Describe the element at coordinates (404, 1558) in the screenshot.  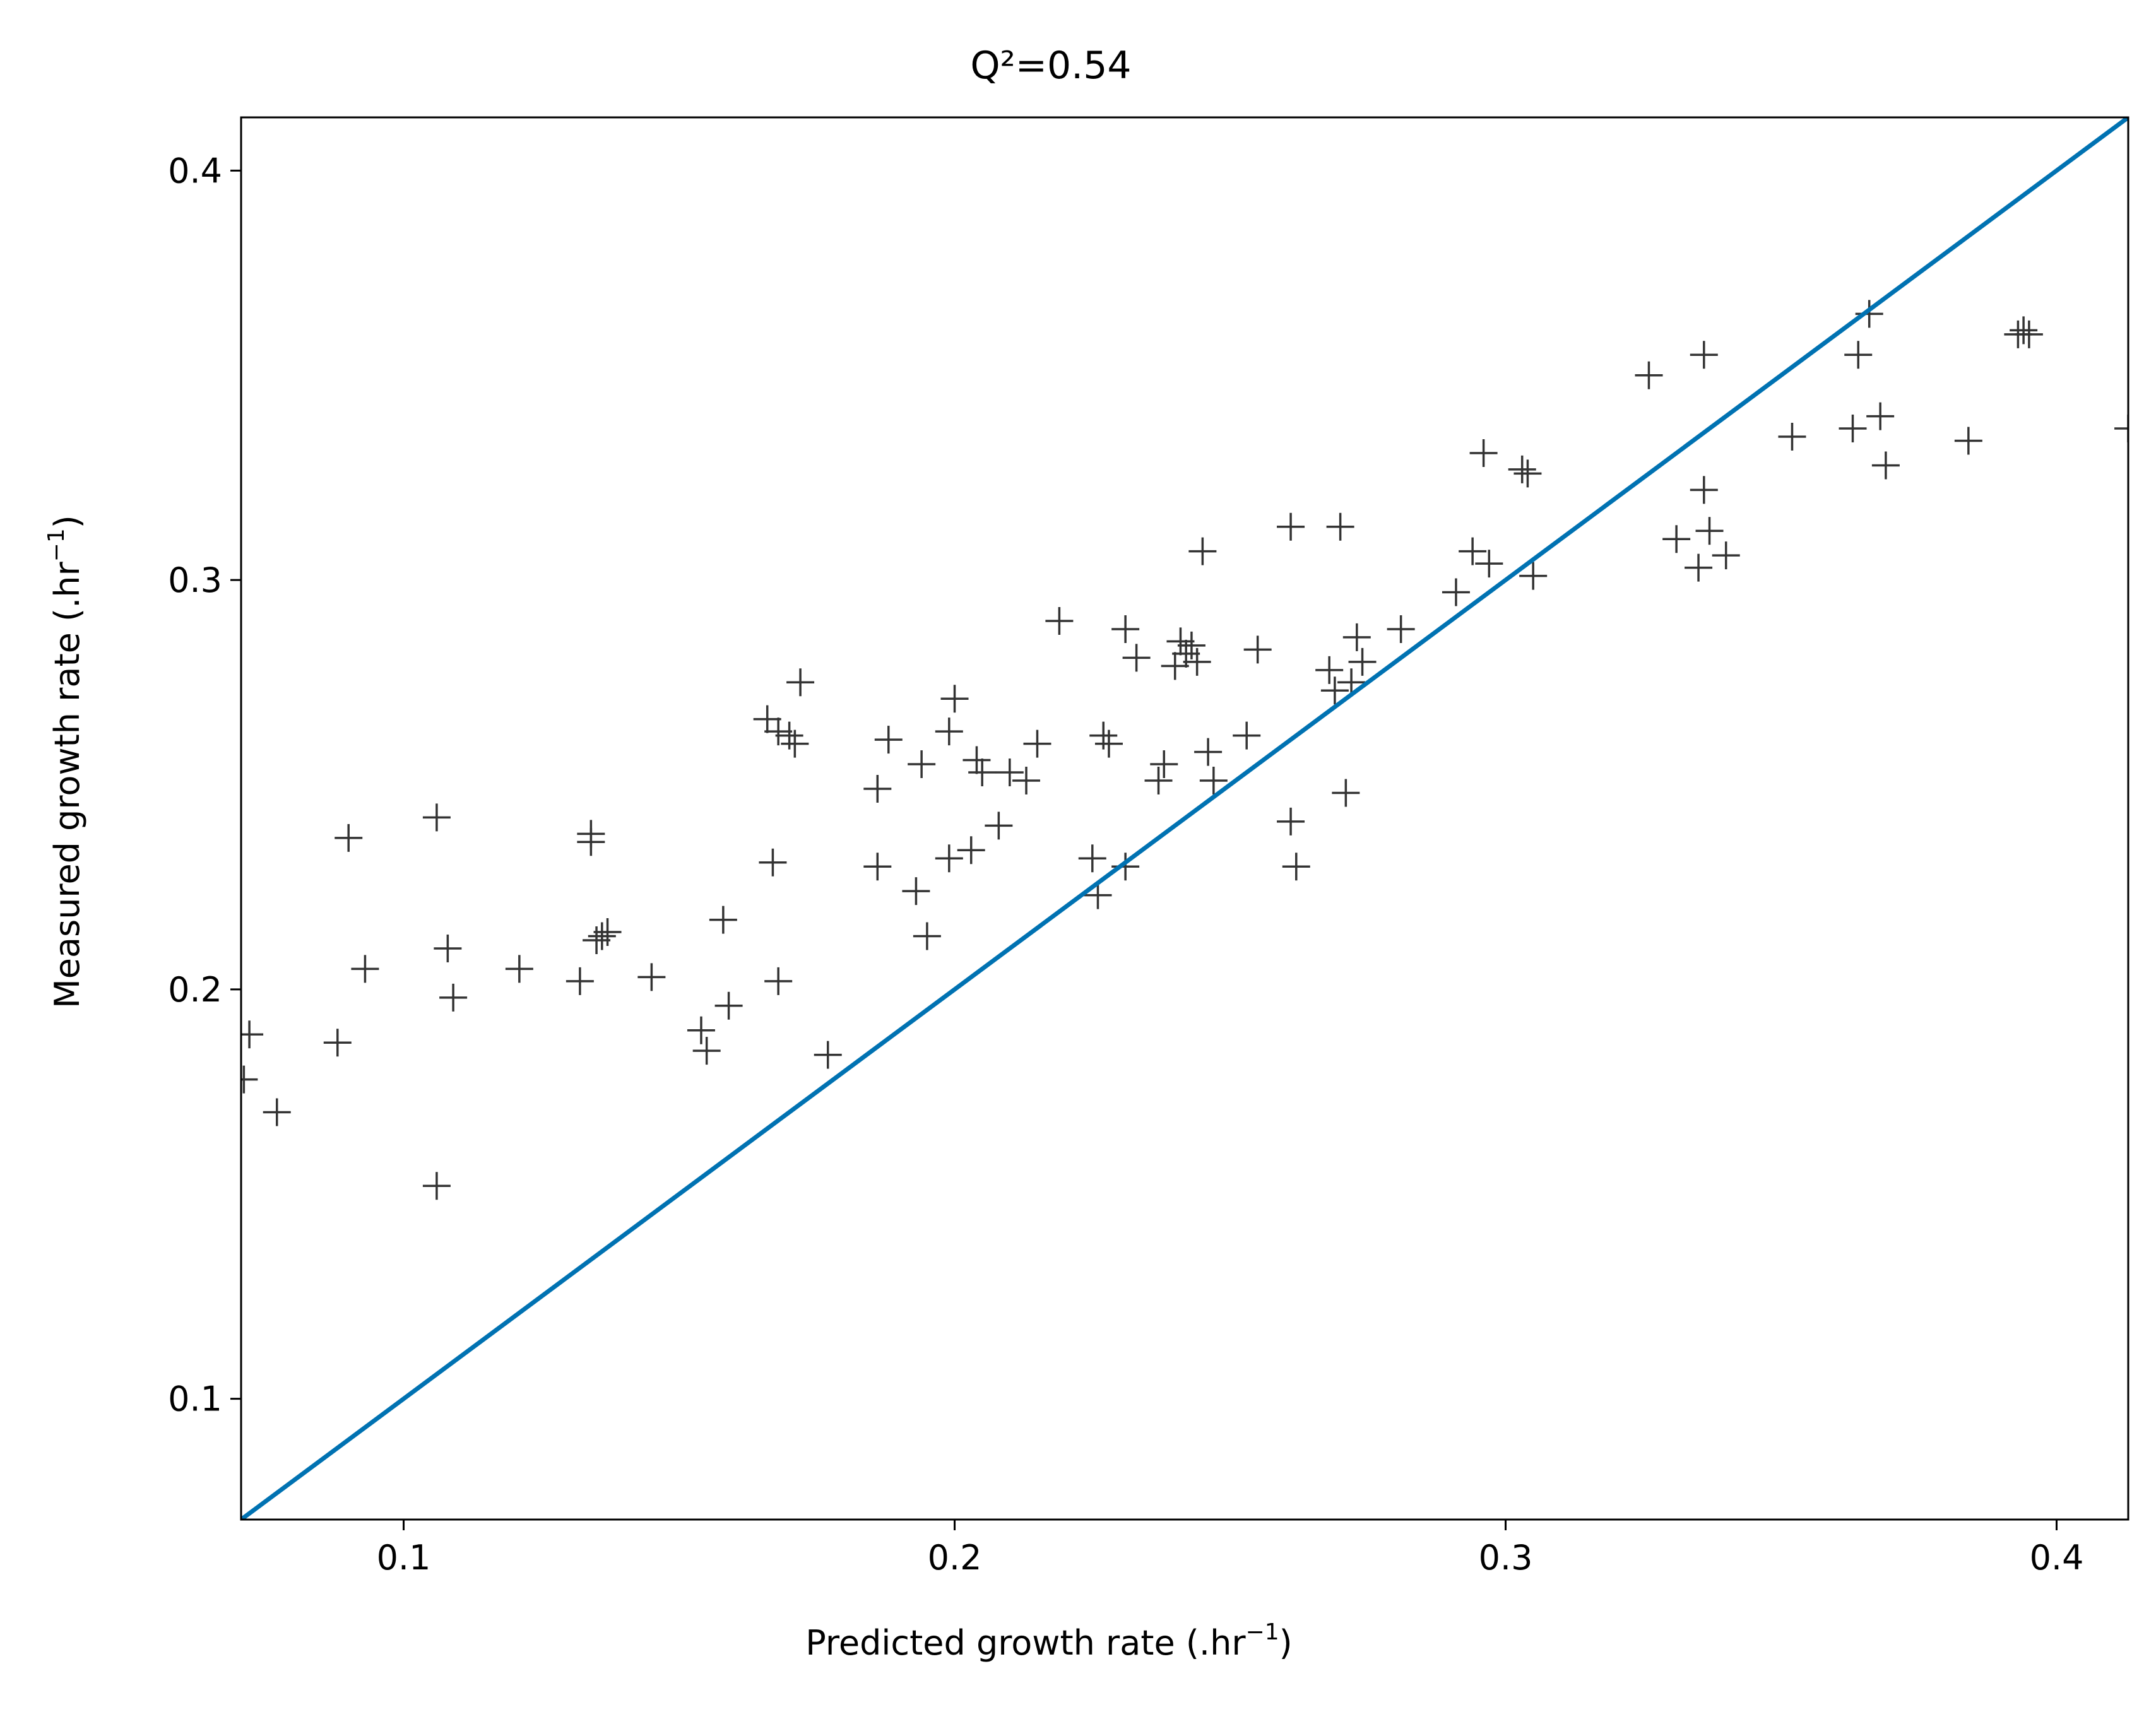
I see `x-tick-label-0: 0.1` at that location.